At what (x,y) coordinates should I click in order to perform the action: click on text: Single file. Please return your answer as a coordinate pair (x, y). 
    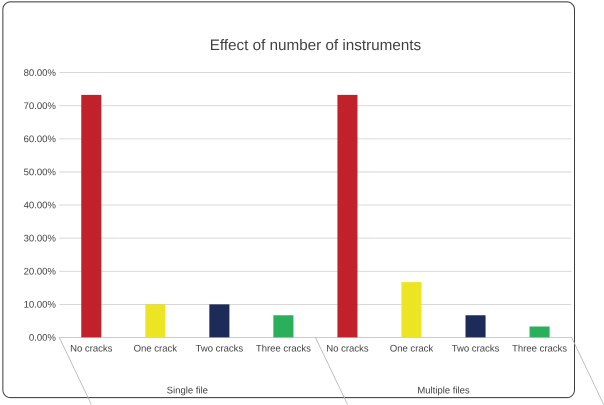
    Looking at the image, I should click on (187, 391).